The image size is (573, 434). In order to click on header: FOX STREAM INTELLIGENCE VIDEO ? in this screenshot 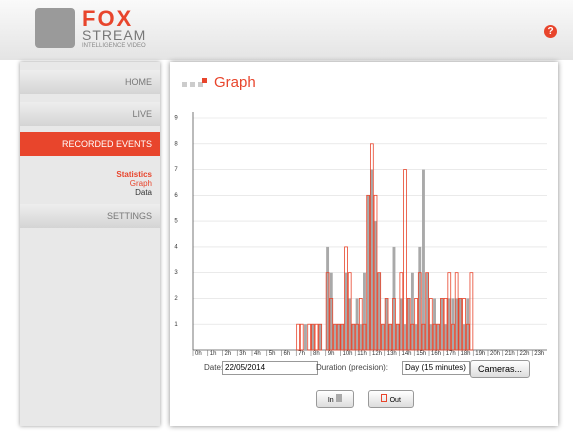, I will do `click(286, 30)`.